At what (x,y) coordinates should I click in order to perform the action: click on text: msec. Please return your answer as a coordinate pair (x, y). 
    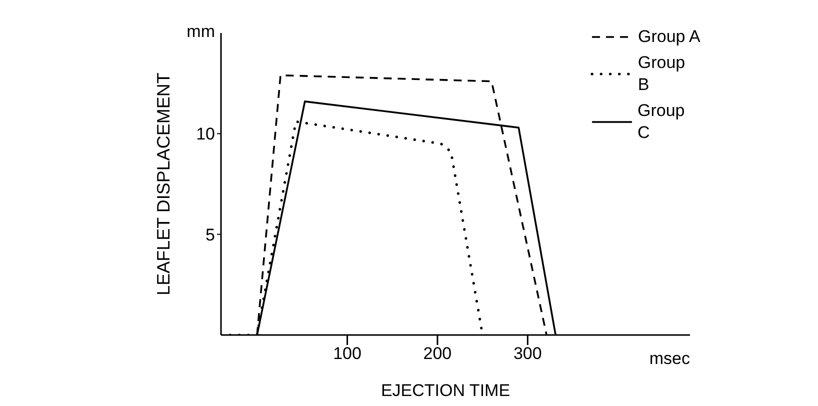
    Looking at the image, I should click on (669, 358).